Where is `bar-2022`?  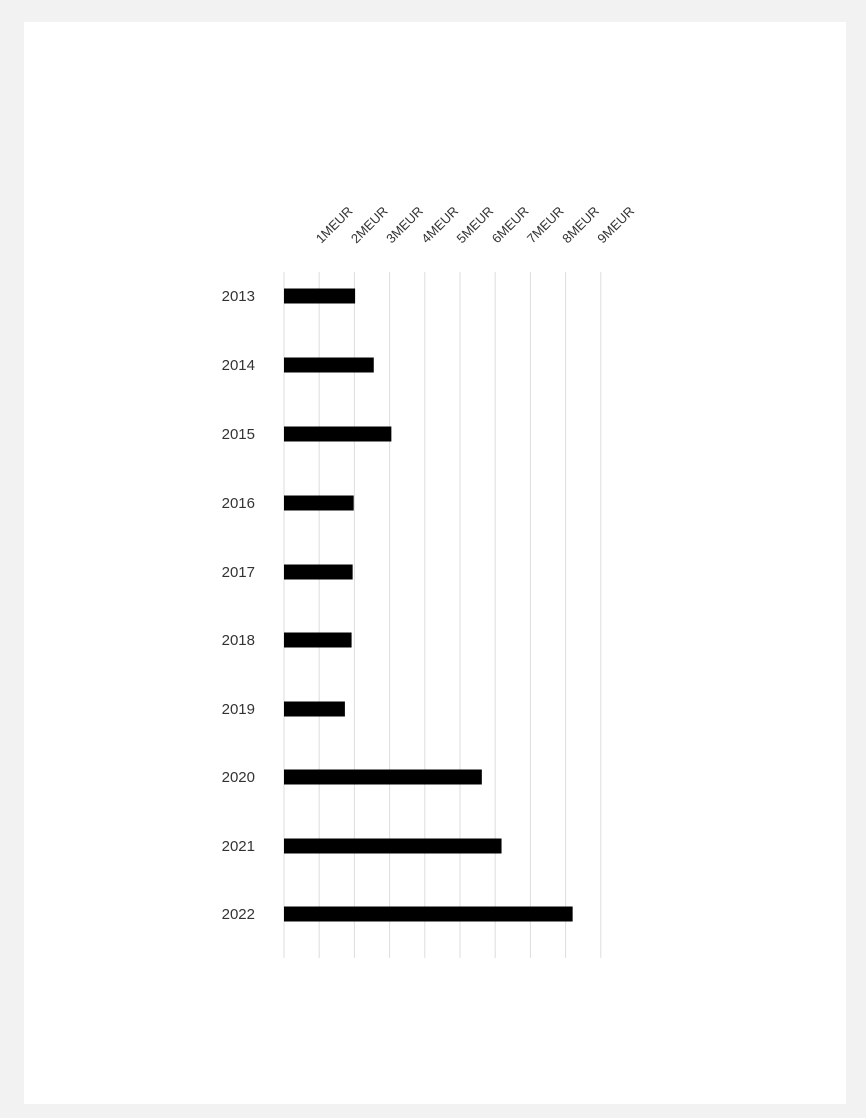 bar-2022 is located at coordinates (428, 914).